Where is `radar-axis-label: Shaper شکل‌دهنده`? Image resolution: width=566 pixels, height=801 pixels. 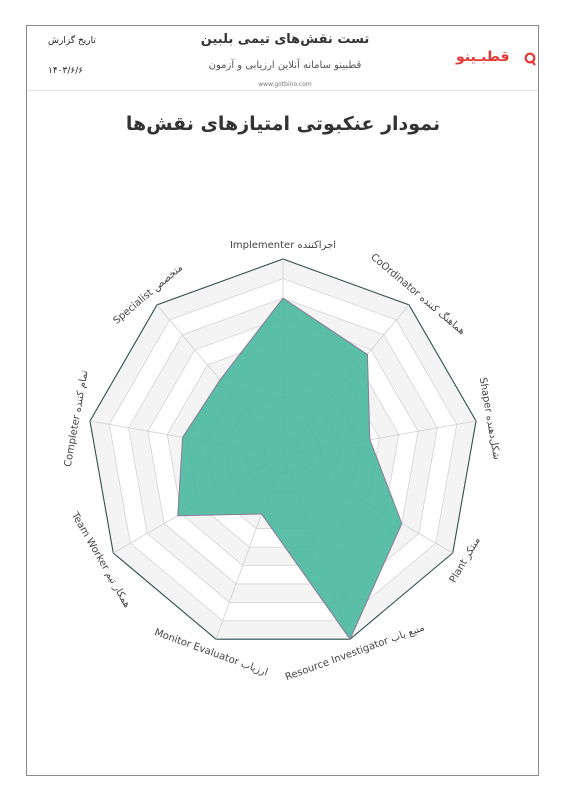
radar-axis-label: Shaper شکل‌دهنده is located at coordinates (489, 419).